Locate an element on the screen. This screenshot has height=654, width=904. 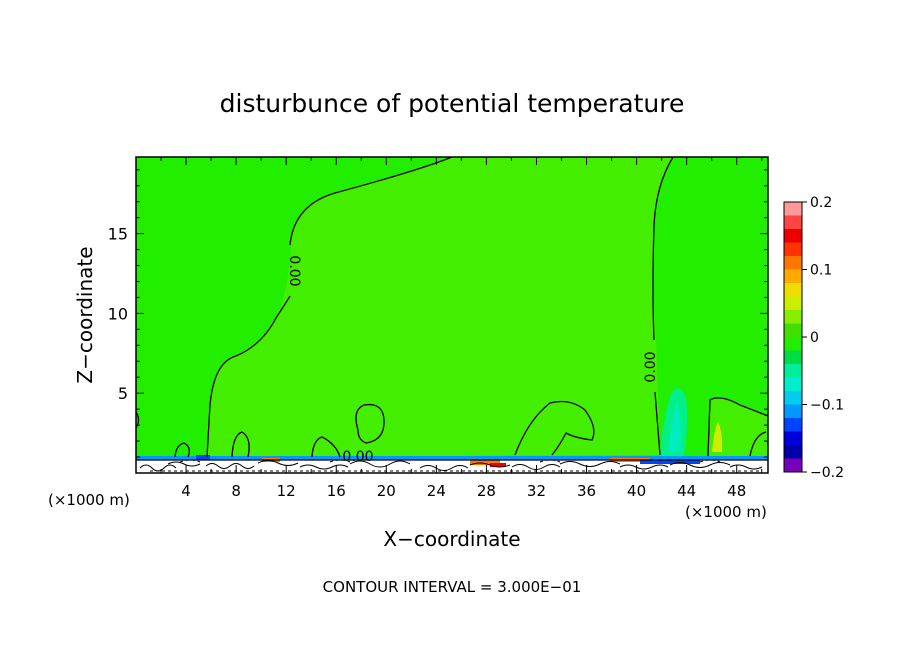
colorbar-ticks: 0.2 0.1 0 −0.1 −0.2 is located at coordinates (823, 338).